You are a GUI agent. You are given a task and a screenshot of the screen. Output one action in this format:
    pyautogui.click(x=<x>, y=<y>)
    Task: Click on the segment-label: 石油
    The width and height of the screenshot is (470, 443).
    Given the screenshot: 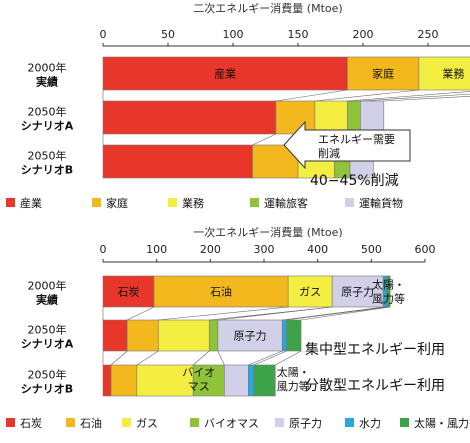 What is the action you would take?
    pyautogui.click(x=221, y=292)
    